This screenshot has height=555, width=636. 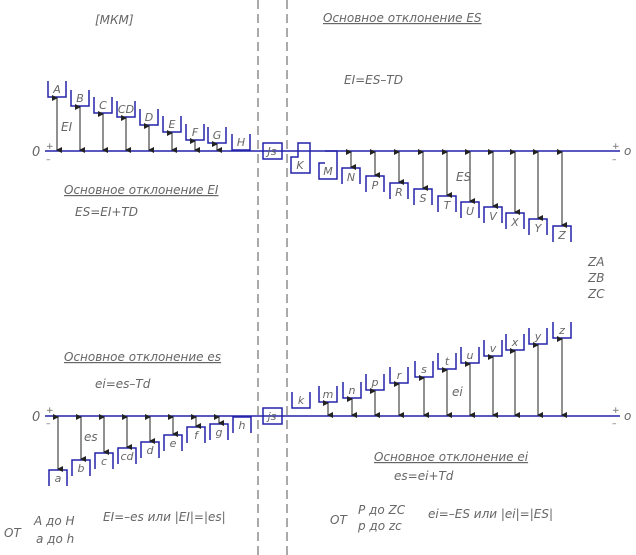 I want to click on hole-field-H, so click(x=241, y=142).